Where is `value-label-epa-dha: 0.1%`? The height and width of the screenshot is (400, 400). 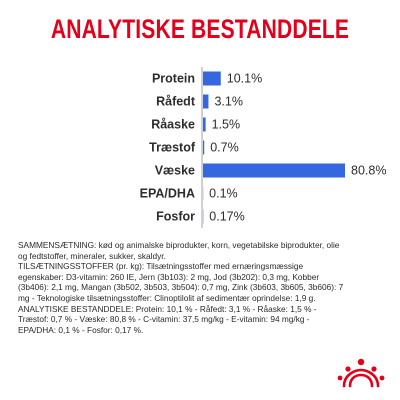
value-label-epa-dha: 0.1% is located at coordinates (223, 194).